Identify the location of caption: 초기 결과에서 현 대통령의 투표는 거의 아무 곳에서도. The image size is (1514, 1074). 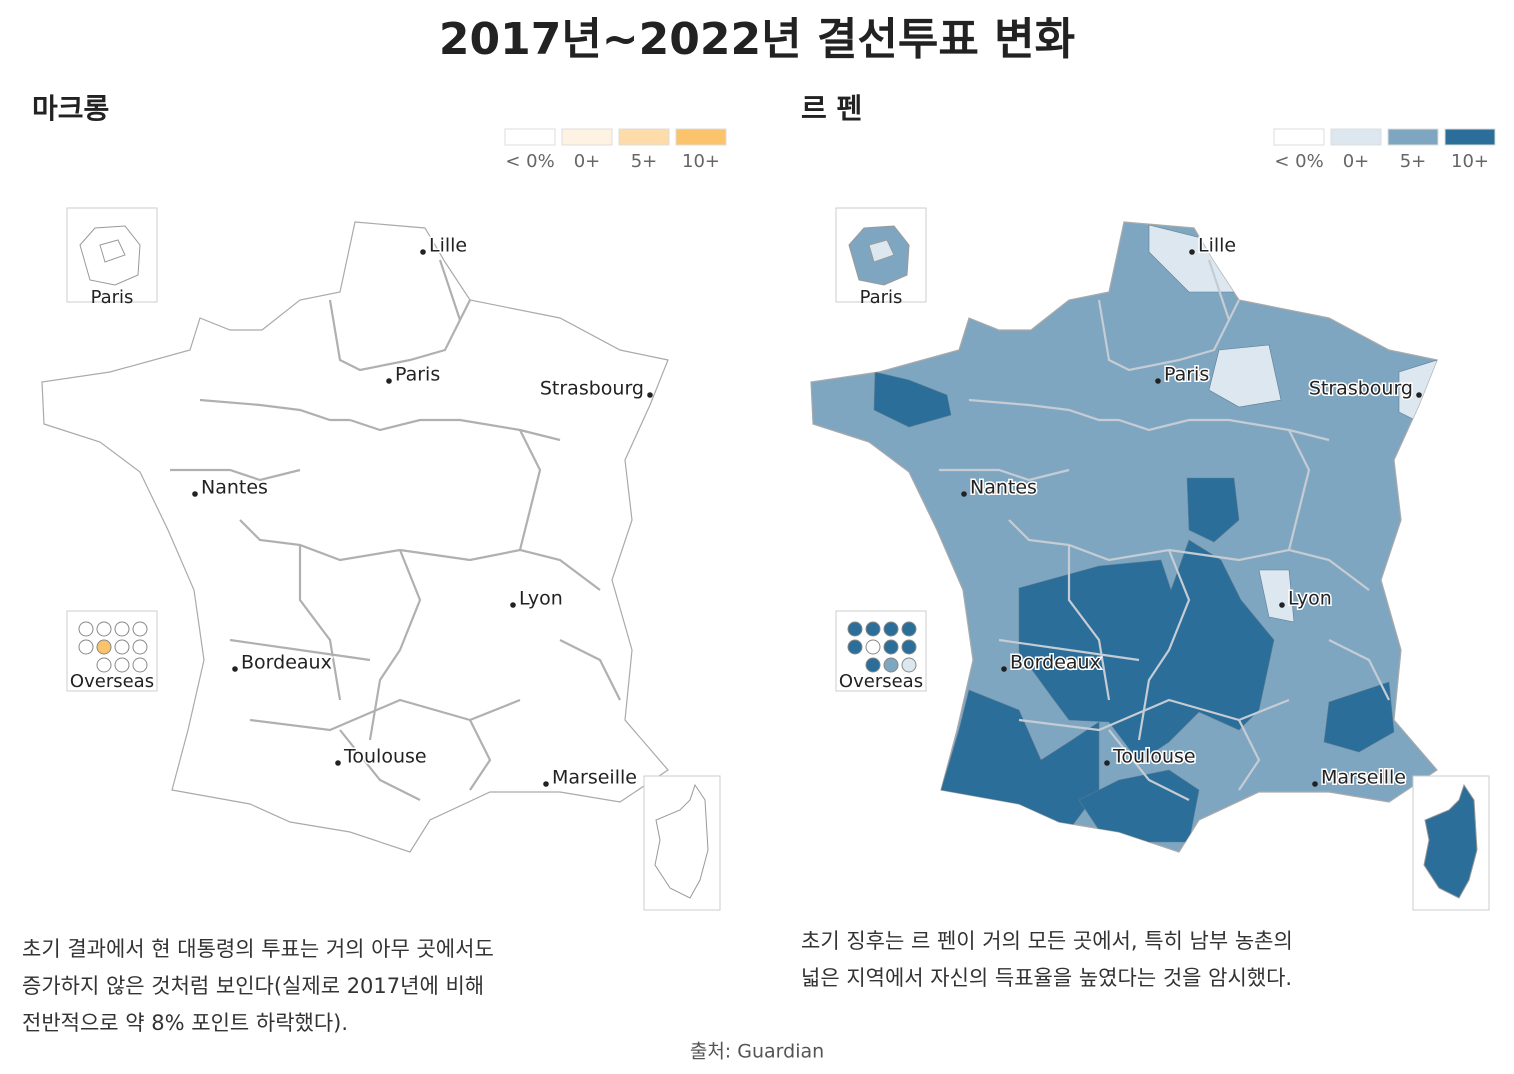
(258, 949).